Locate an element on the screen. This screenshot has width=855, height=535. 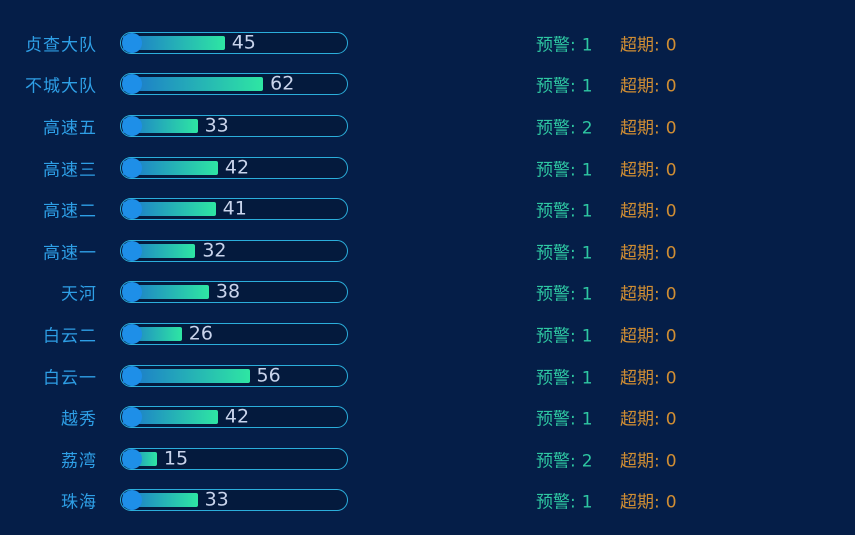
chart-row: 白云一 56 预警: 1 超期: 0 is located at coordinates (427, 376).